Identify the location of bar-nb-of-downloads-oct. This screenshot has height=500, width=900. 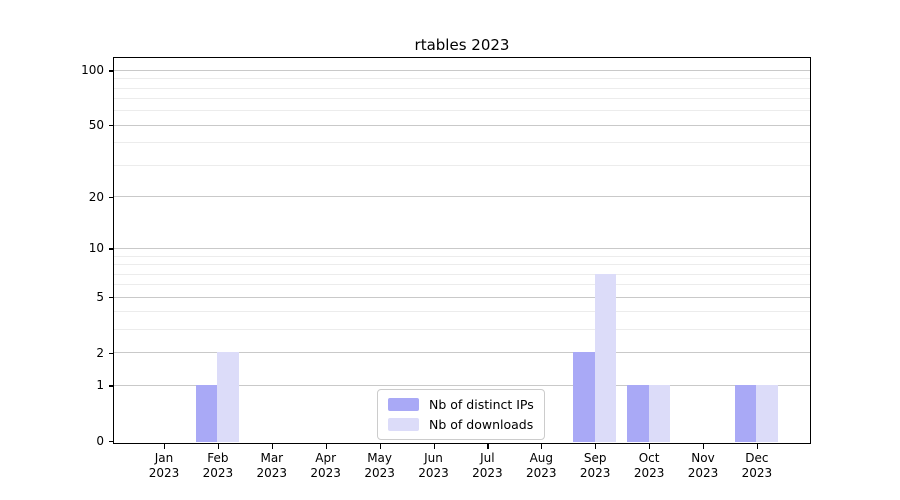
(659, 413).